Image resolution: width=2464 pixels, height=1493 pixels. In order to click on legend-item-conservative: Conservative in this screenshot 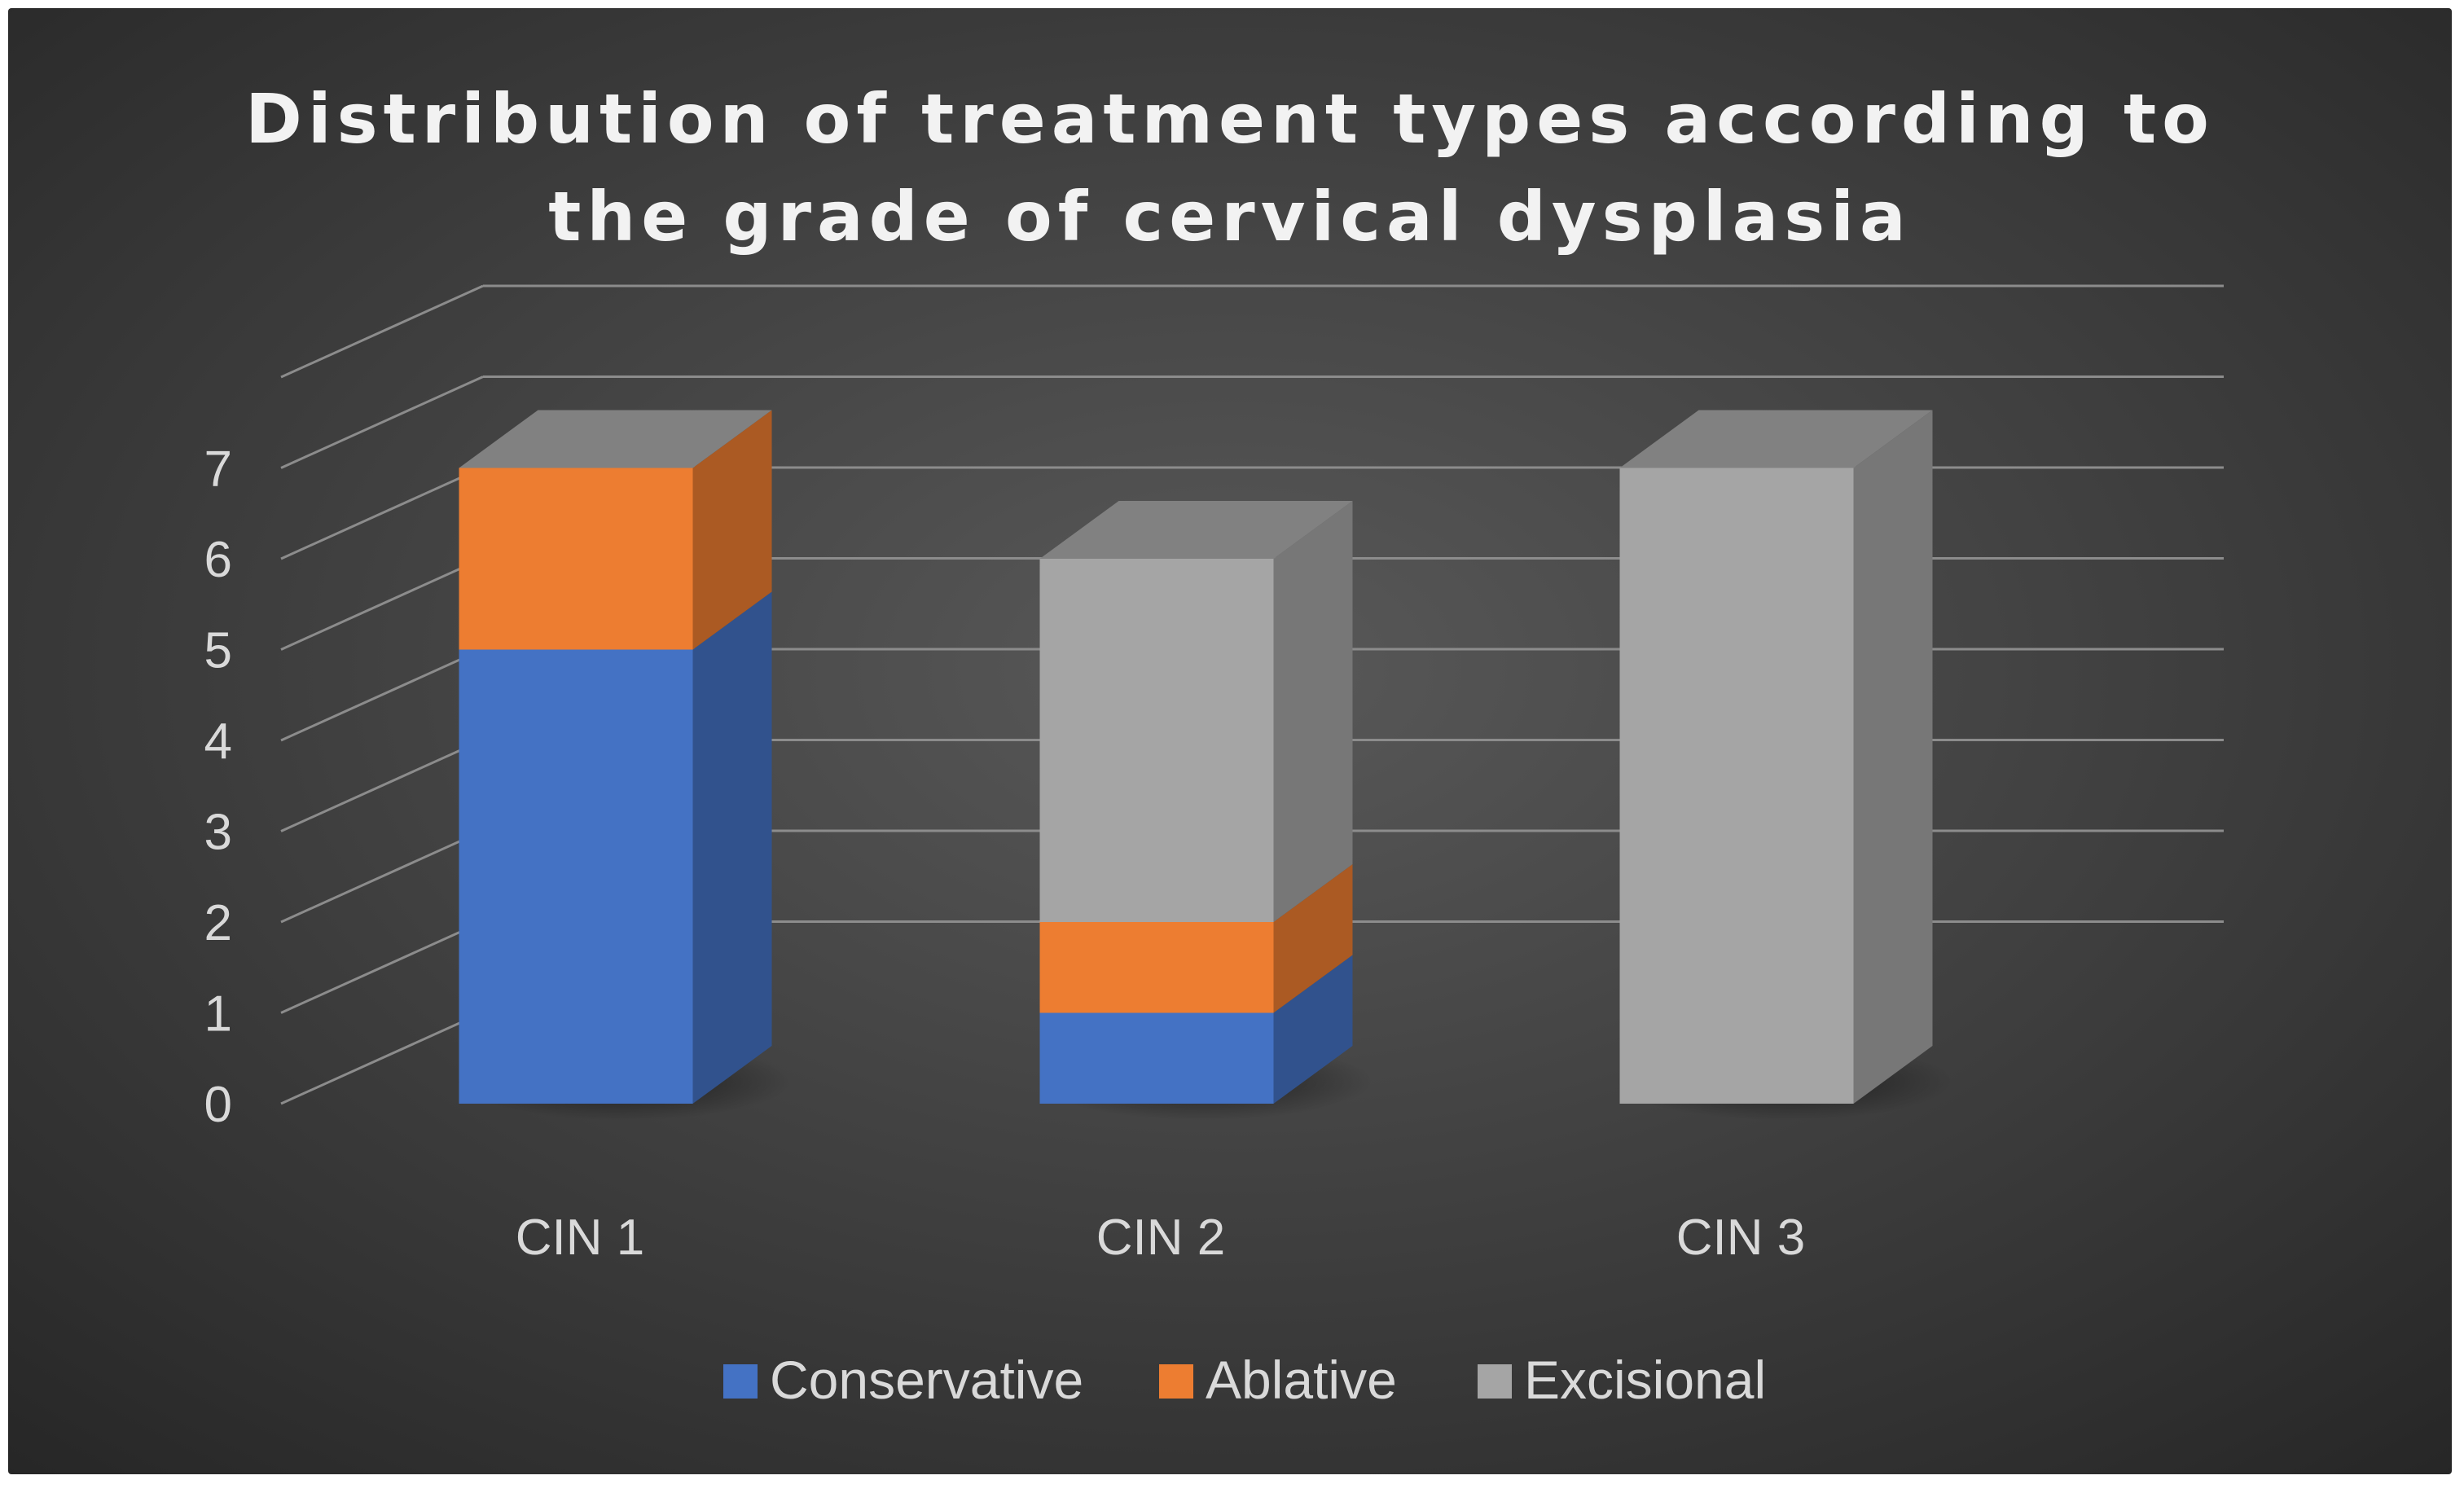, I will do `click(903, 1380)`.